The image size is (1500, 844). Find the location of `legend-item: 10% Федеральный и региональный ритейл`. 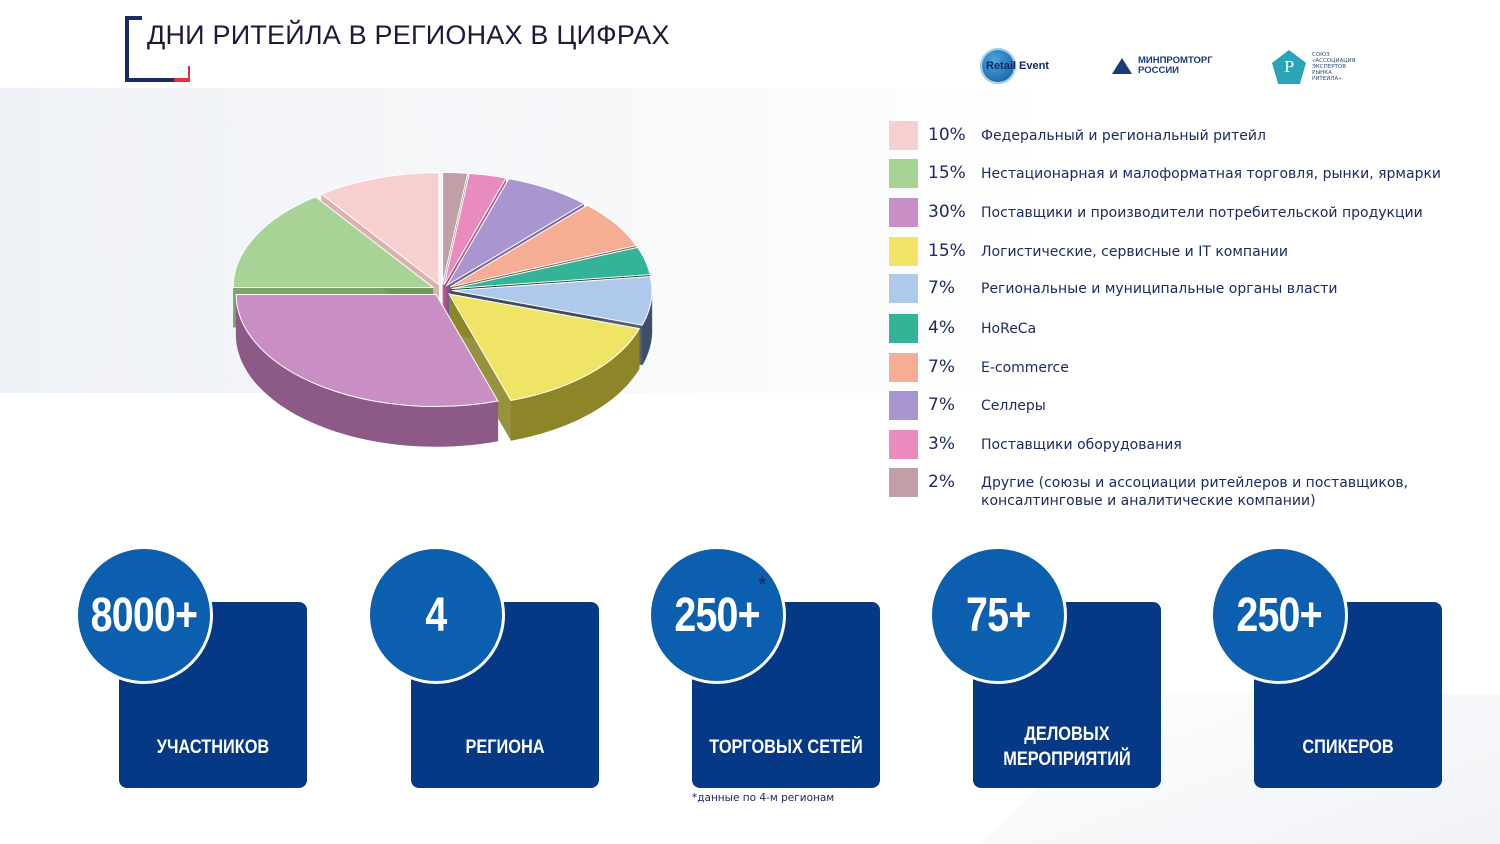

legend-item: 10% Федеральный и региональный ритейл is located at coordinates (1175, 135).